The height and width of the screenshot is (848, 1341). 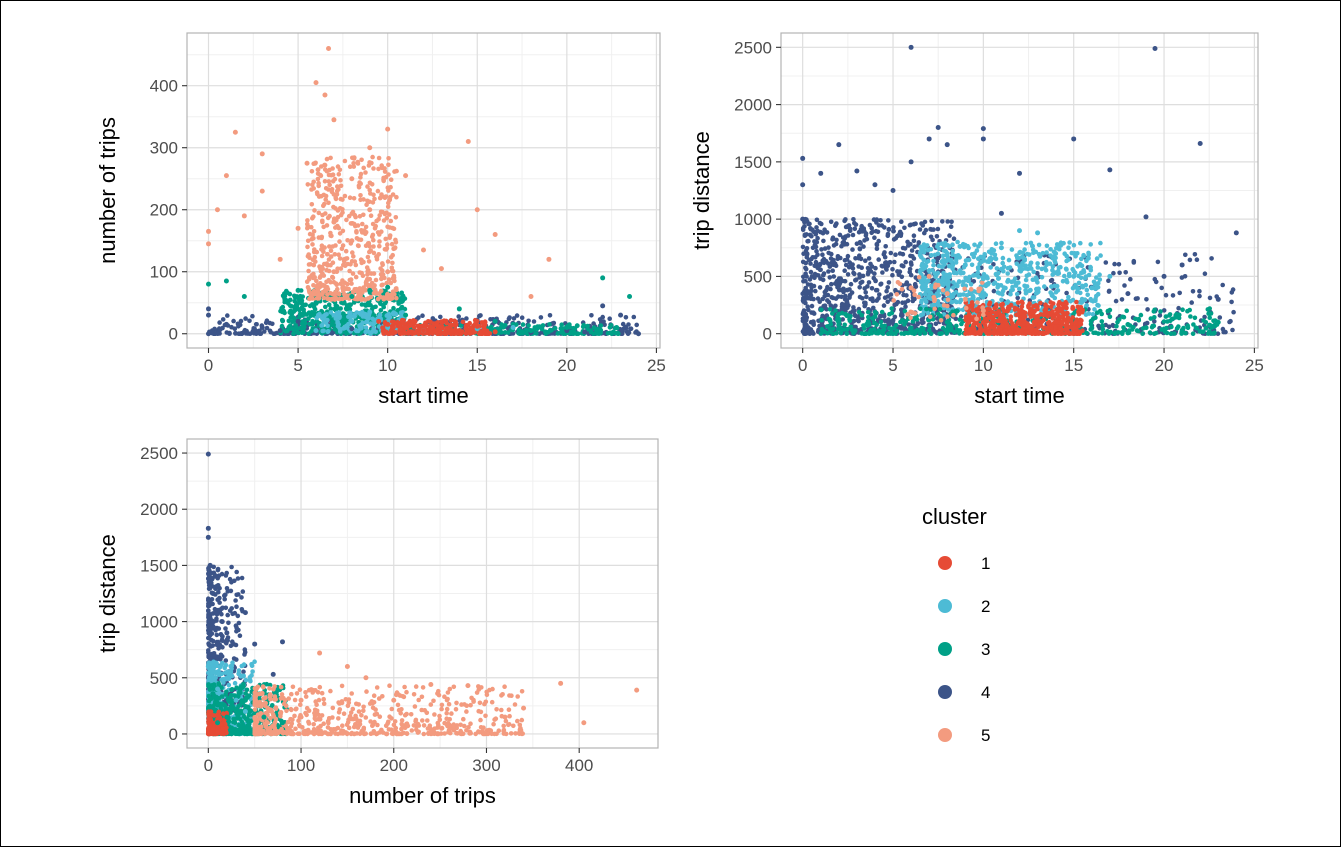 I want to click on x-tick-label: 25, so click(x=656, y=365).